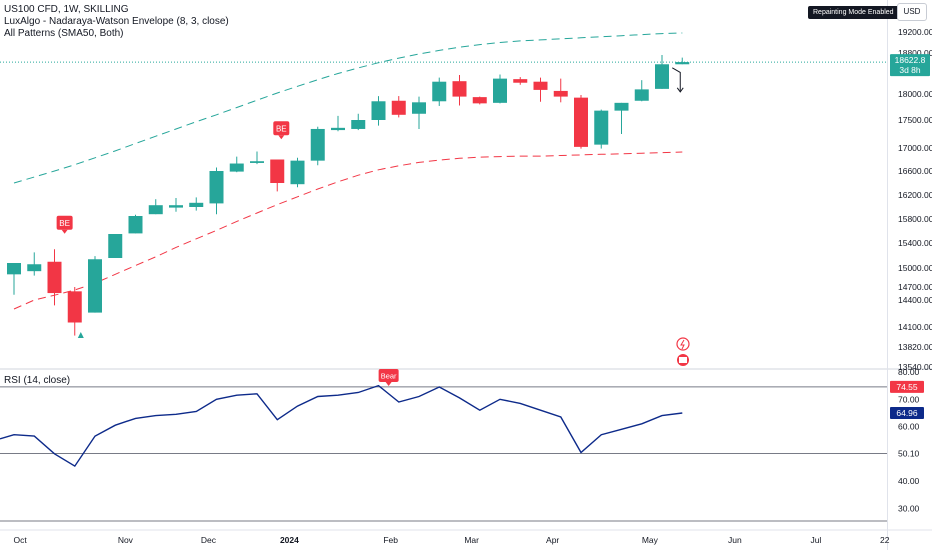  Describe the element at coordinates (683, 360) in the screenshot. I see `flag-icon-glyph` at that location.